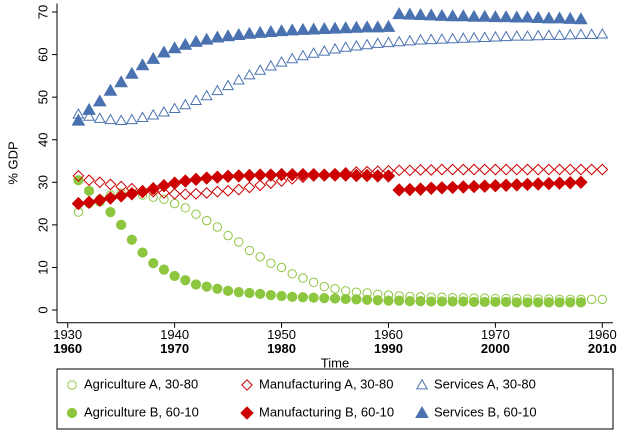 The image size is (621, 434). What do you see at coordinates (388, 348) in the screenshot?
I see `x-tick-label-secondary: 1990` at bounding box center [388, 348].